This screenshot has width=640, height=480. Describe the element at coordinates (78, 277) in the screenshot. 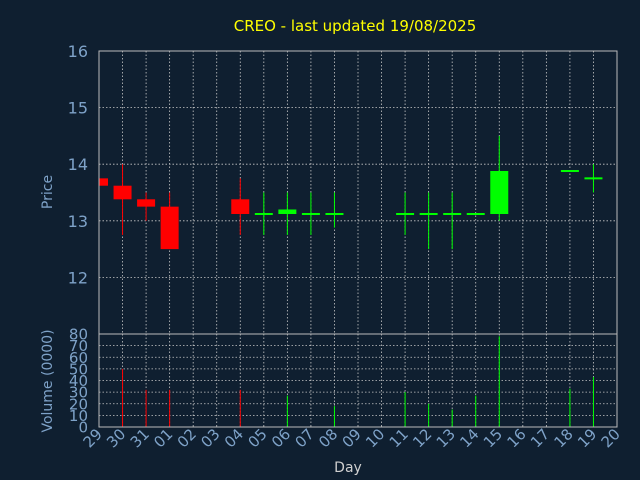

I see `price-y-tick-label: 12` at that location.